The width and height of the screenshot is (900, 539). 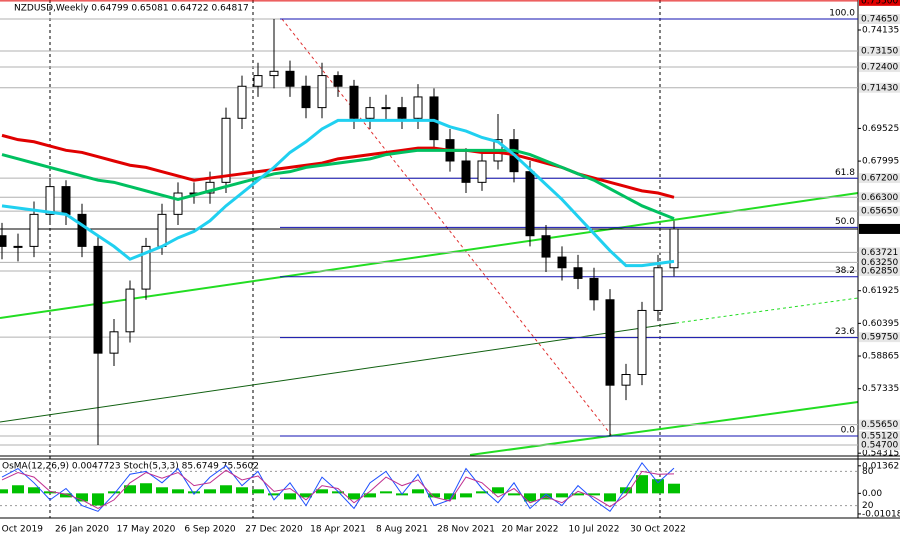 What do you see at coordinates (868, 506) in the screenshot?
I see `y2-tick-label: 20` at bounding box center [868, 506].